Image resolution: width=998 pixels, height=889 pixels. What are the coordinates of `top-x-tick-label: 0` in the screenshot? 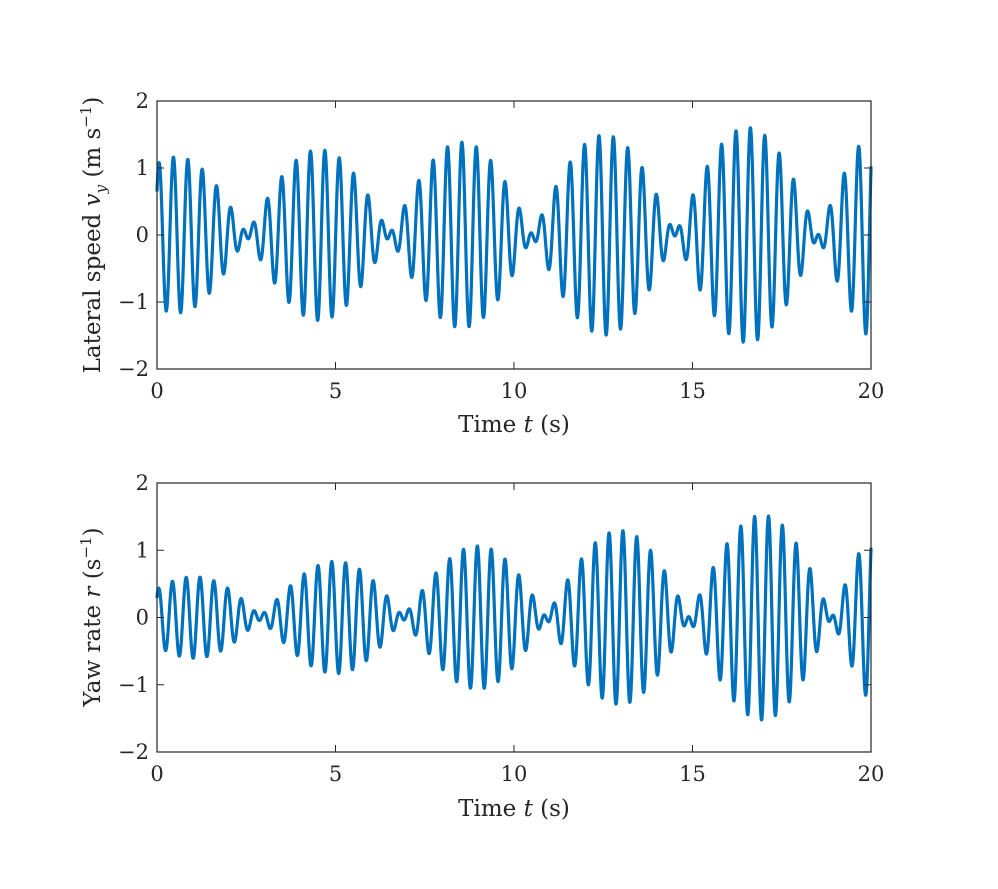 It's located at (156, 391).